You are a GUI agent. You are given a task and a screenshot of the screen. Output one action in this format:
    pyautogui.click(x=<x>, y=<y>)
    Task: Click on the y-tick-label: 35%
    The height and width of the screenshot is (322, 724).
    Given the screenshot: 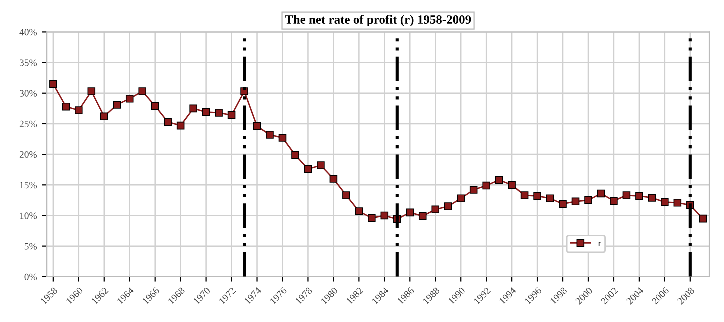 What is the action you would take?
    pyautogui.click(x=29, y=63)
    